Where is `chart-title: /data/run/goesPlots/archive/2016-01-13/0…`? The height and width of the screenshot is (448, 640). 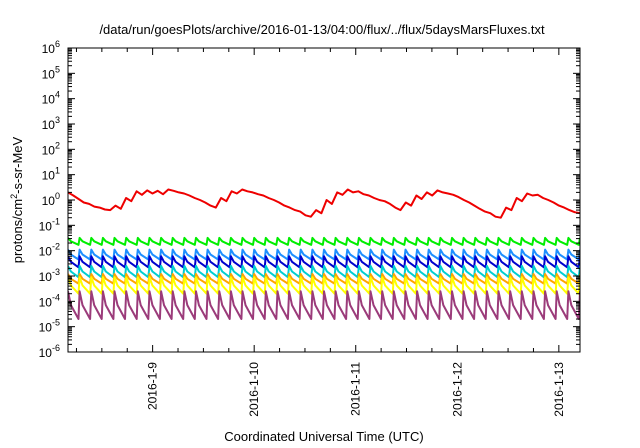
chart-title: /data/run/goesPlots/archive/2016-01-13/0… is located at coordinates (322, 29).